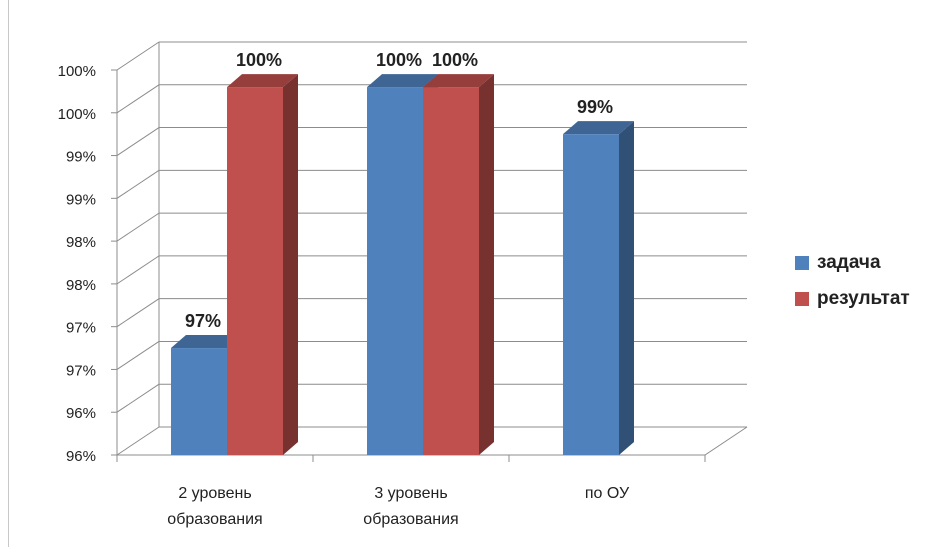 The width and height of the screenshot is (930, 547). What do you see at coordinates (410, 493) in the screenshot?
I see `category-label: 3 уровень` at bounding box center [410, 493].